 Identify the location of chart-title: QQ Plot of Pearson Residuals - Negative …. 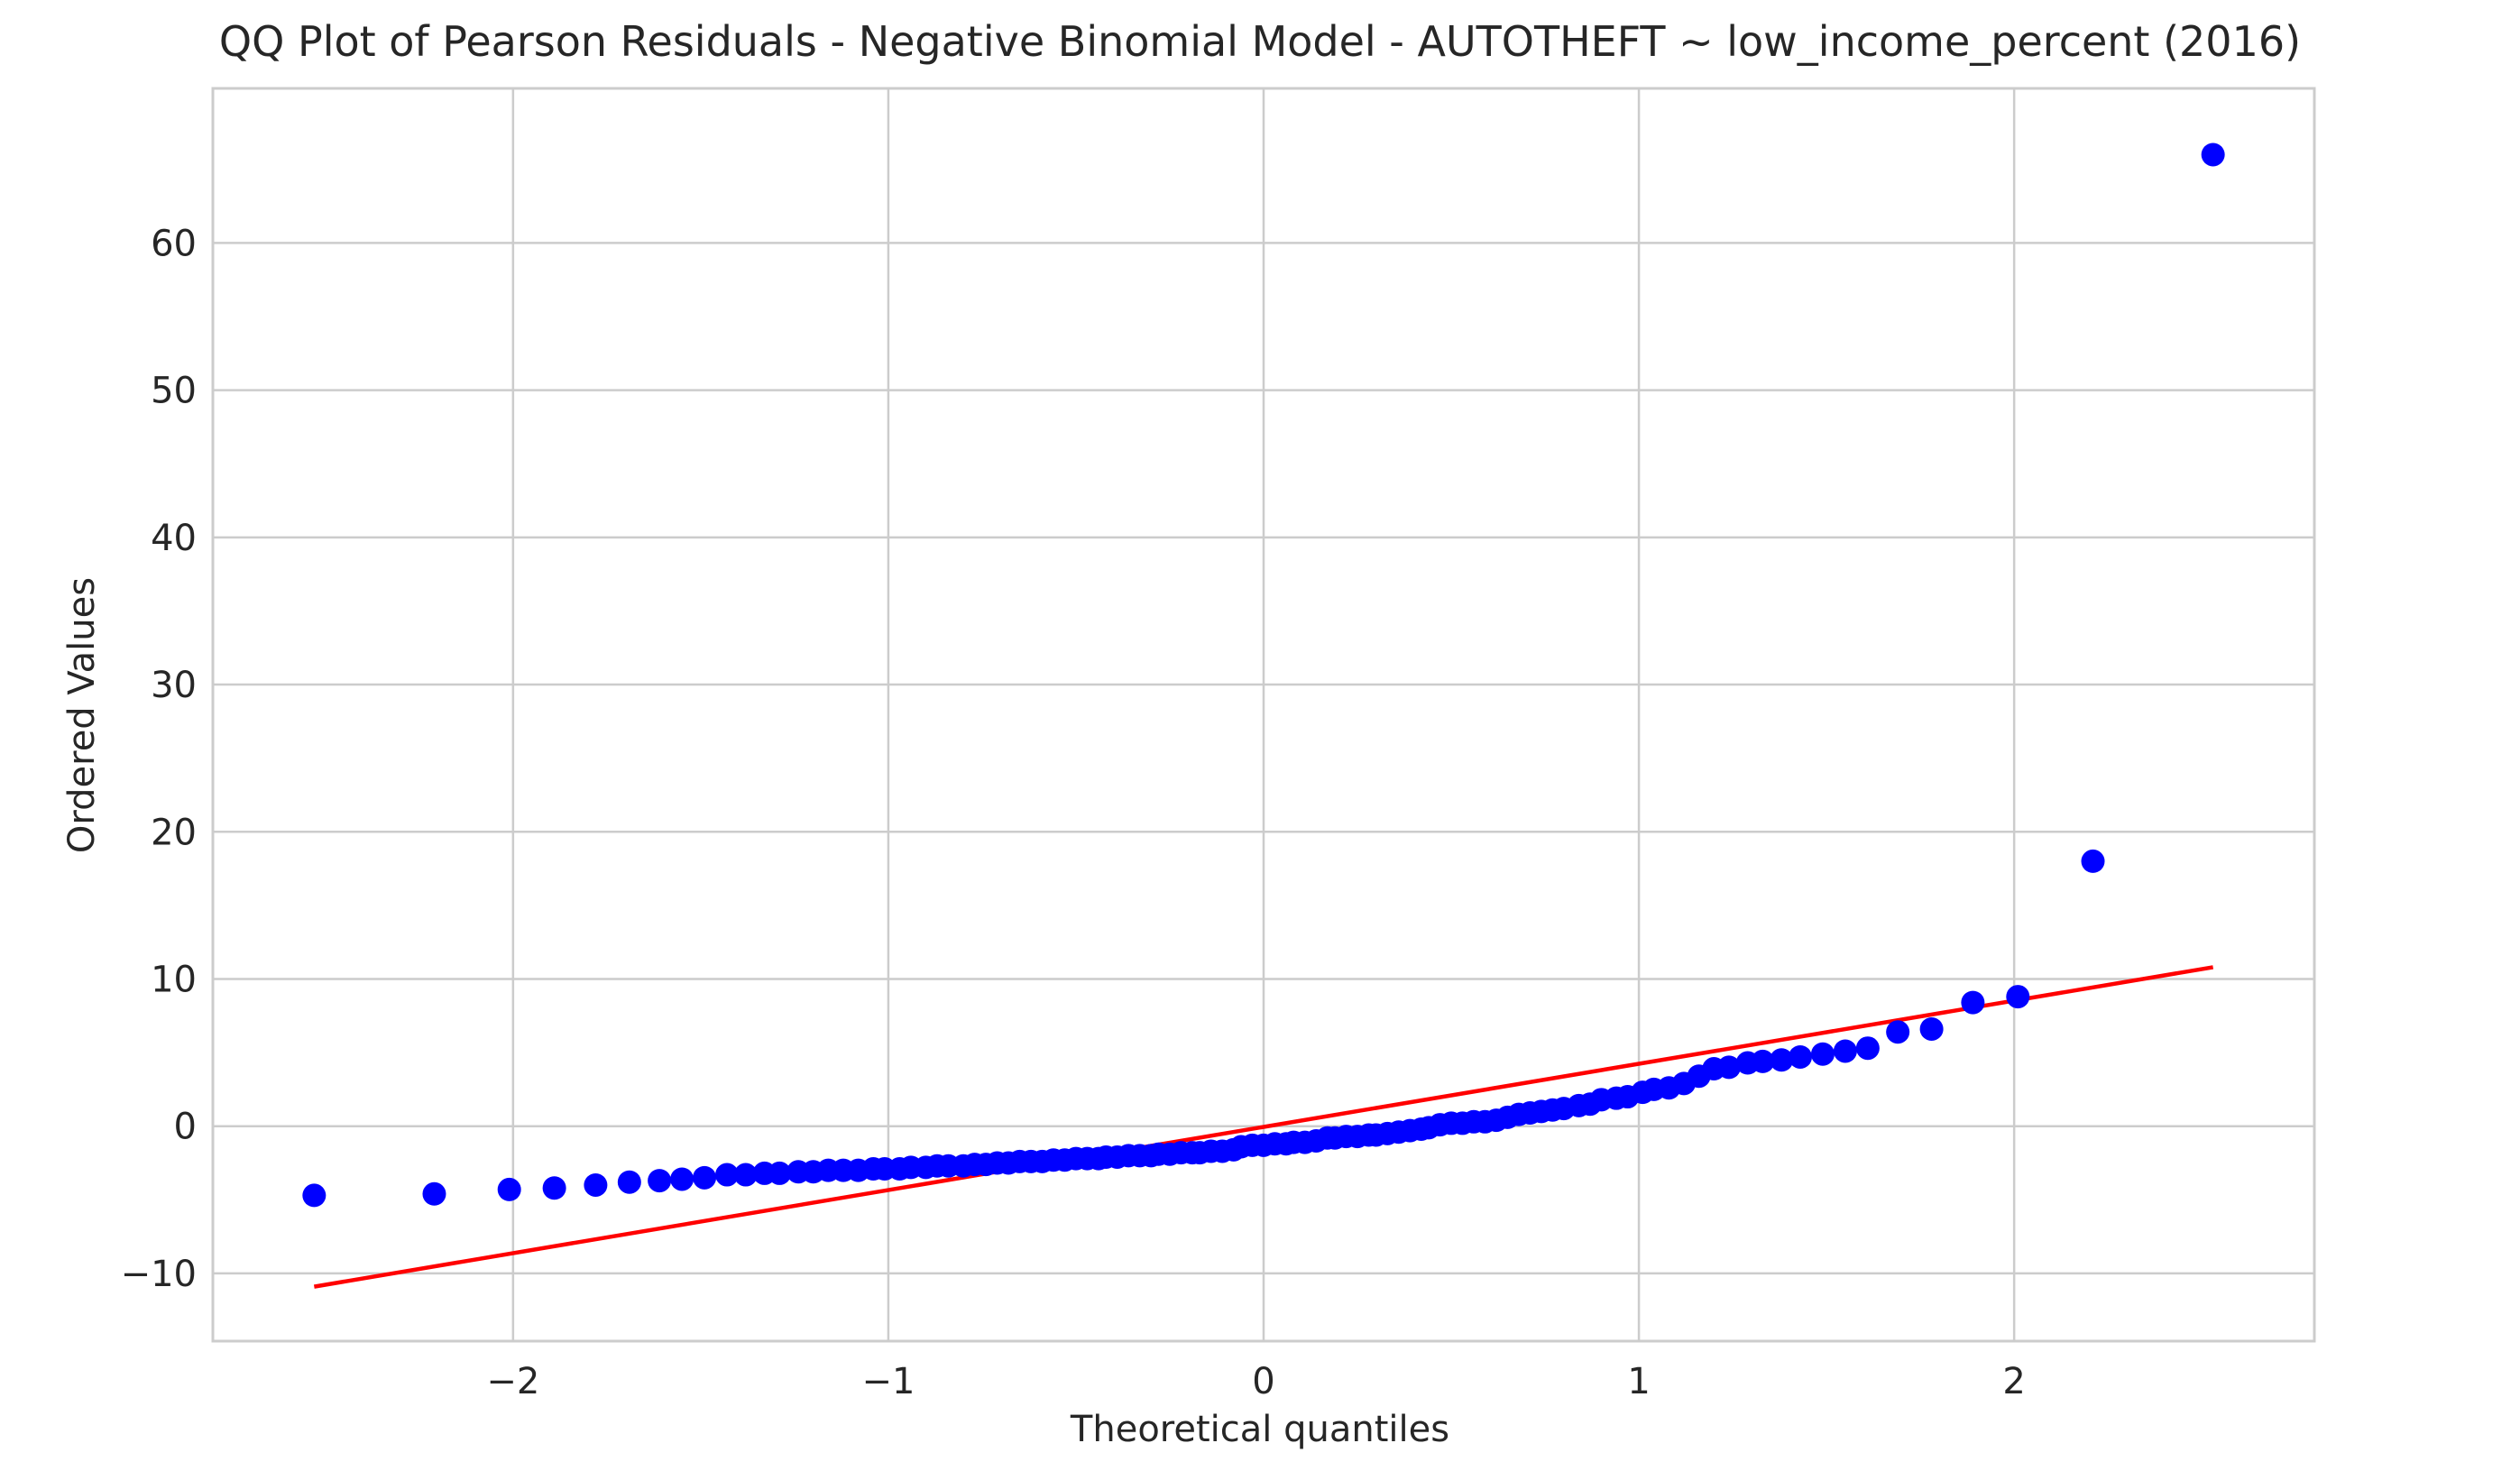
(1260, 41).